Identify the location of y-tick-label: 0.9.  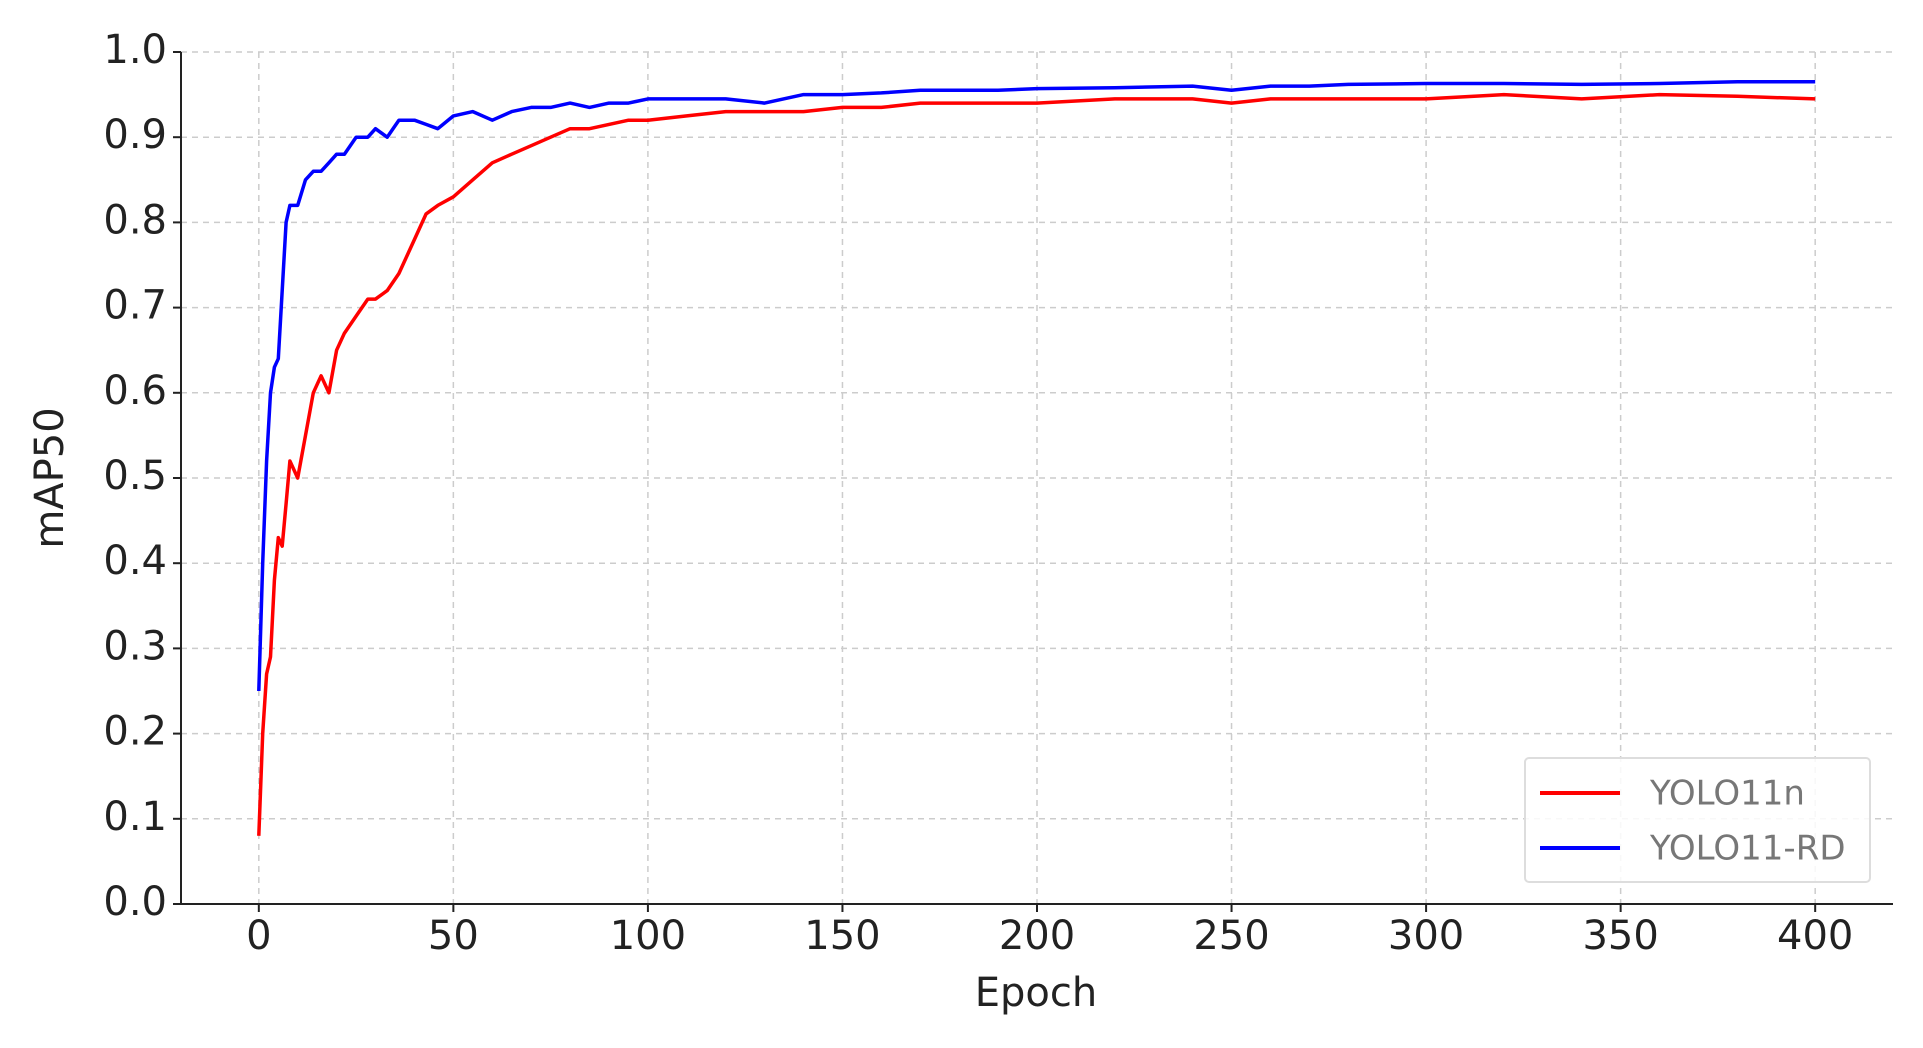
(135, 135).